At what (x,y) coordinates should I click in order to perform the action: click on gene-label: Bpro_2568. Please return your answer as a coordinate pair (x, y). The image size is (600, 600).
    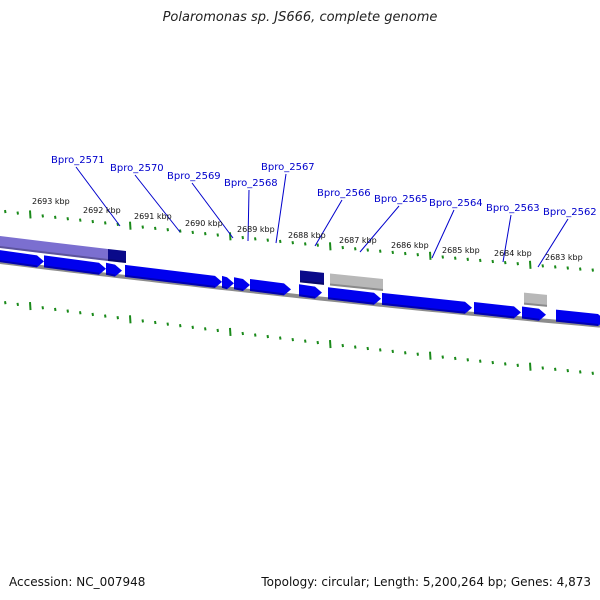
    Looking at the image, I should click on (251, 183).